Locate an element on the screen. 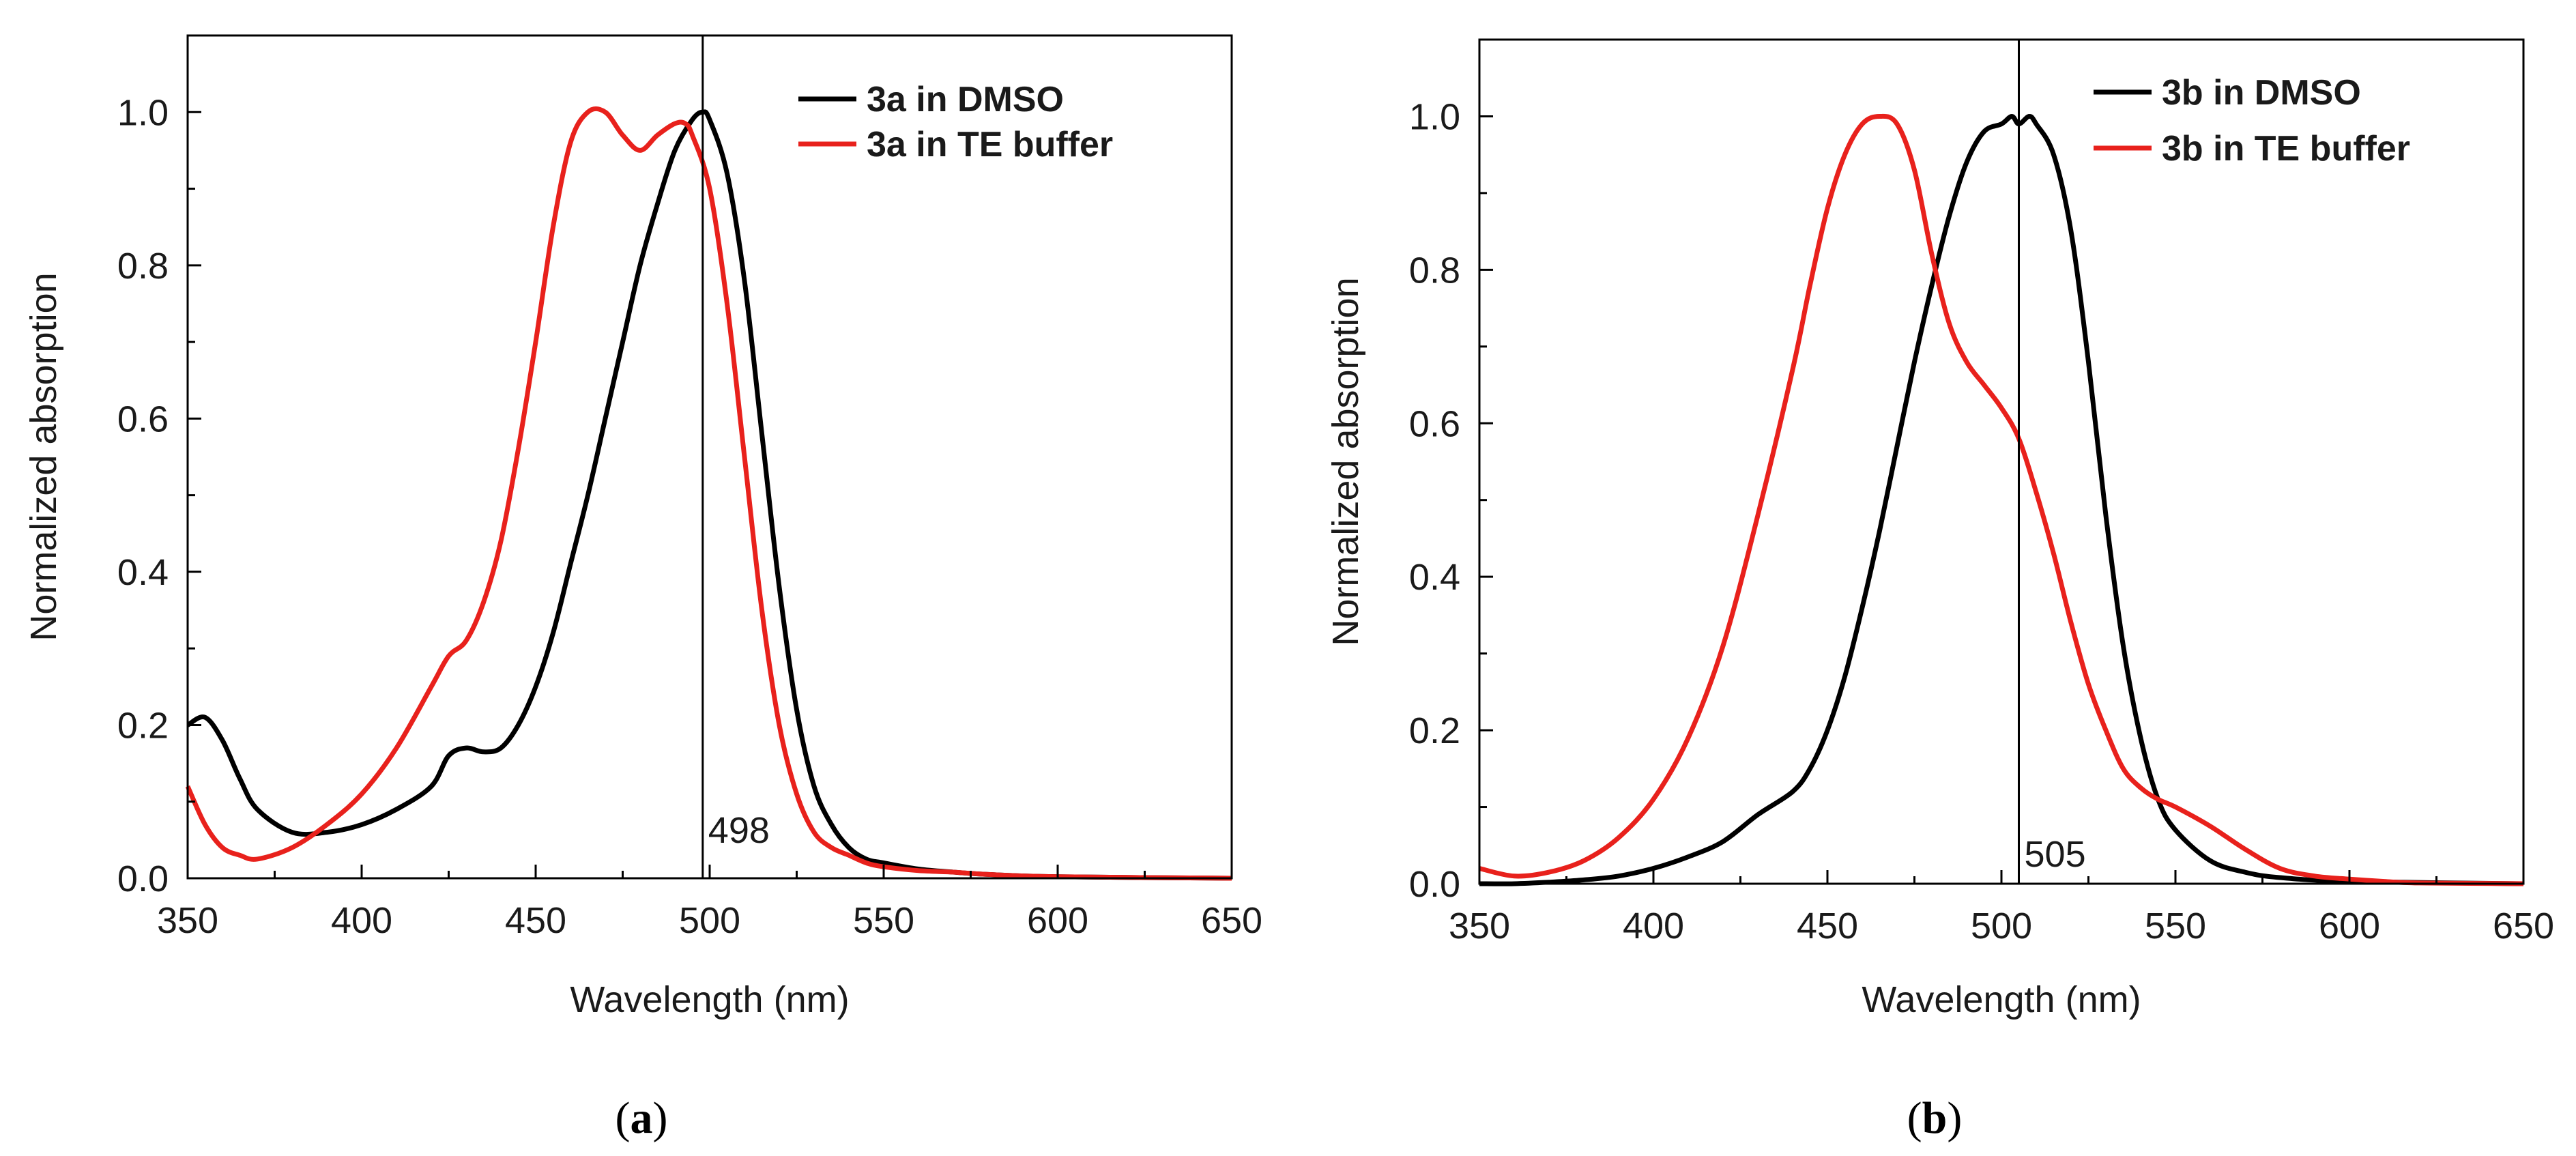  legend: 3b in DMSO 3b in TE buffer is located at coordinates (2252, 121).